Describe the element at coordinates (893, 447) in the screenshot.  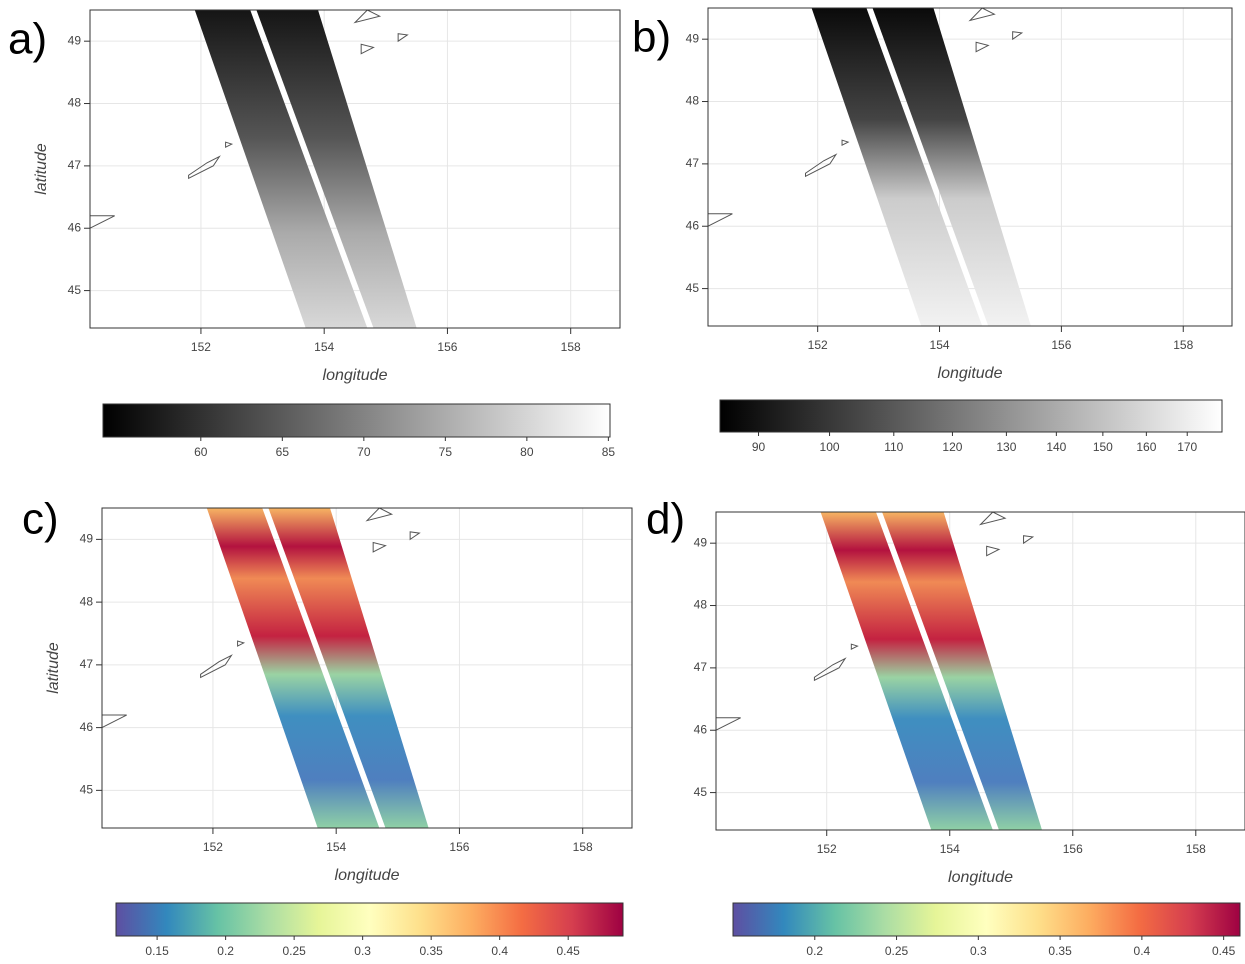
I see `colorbar-tick-label: 110` at that location.